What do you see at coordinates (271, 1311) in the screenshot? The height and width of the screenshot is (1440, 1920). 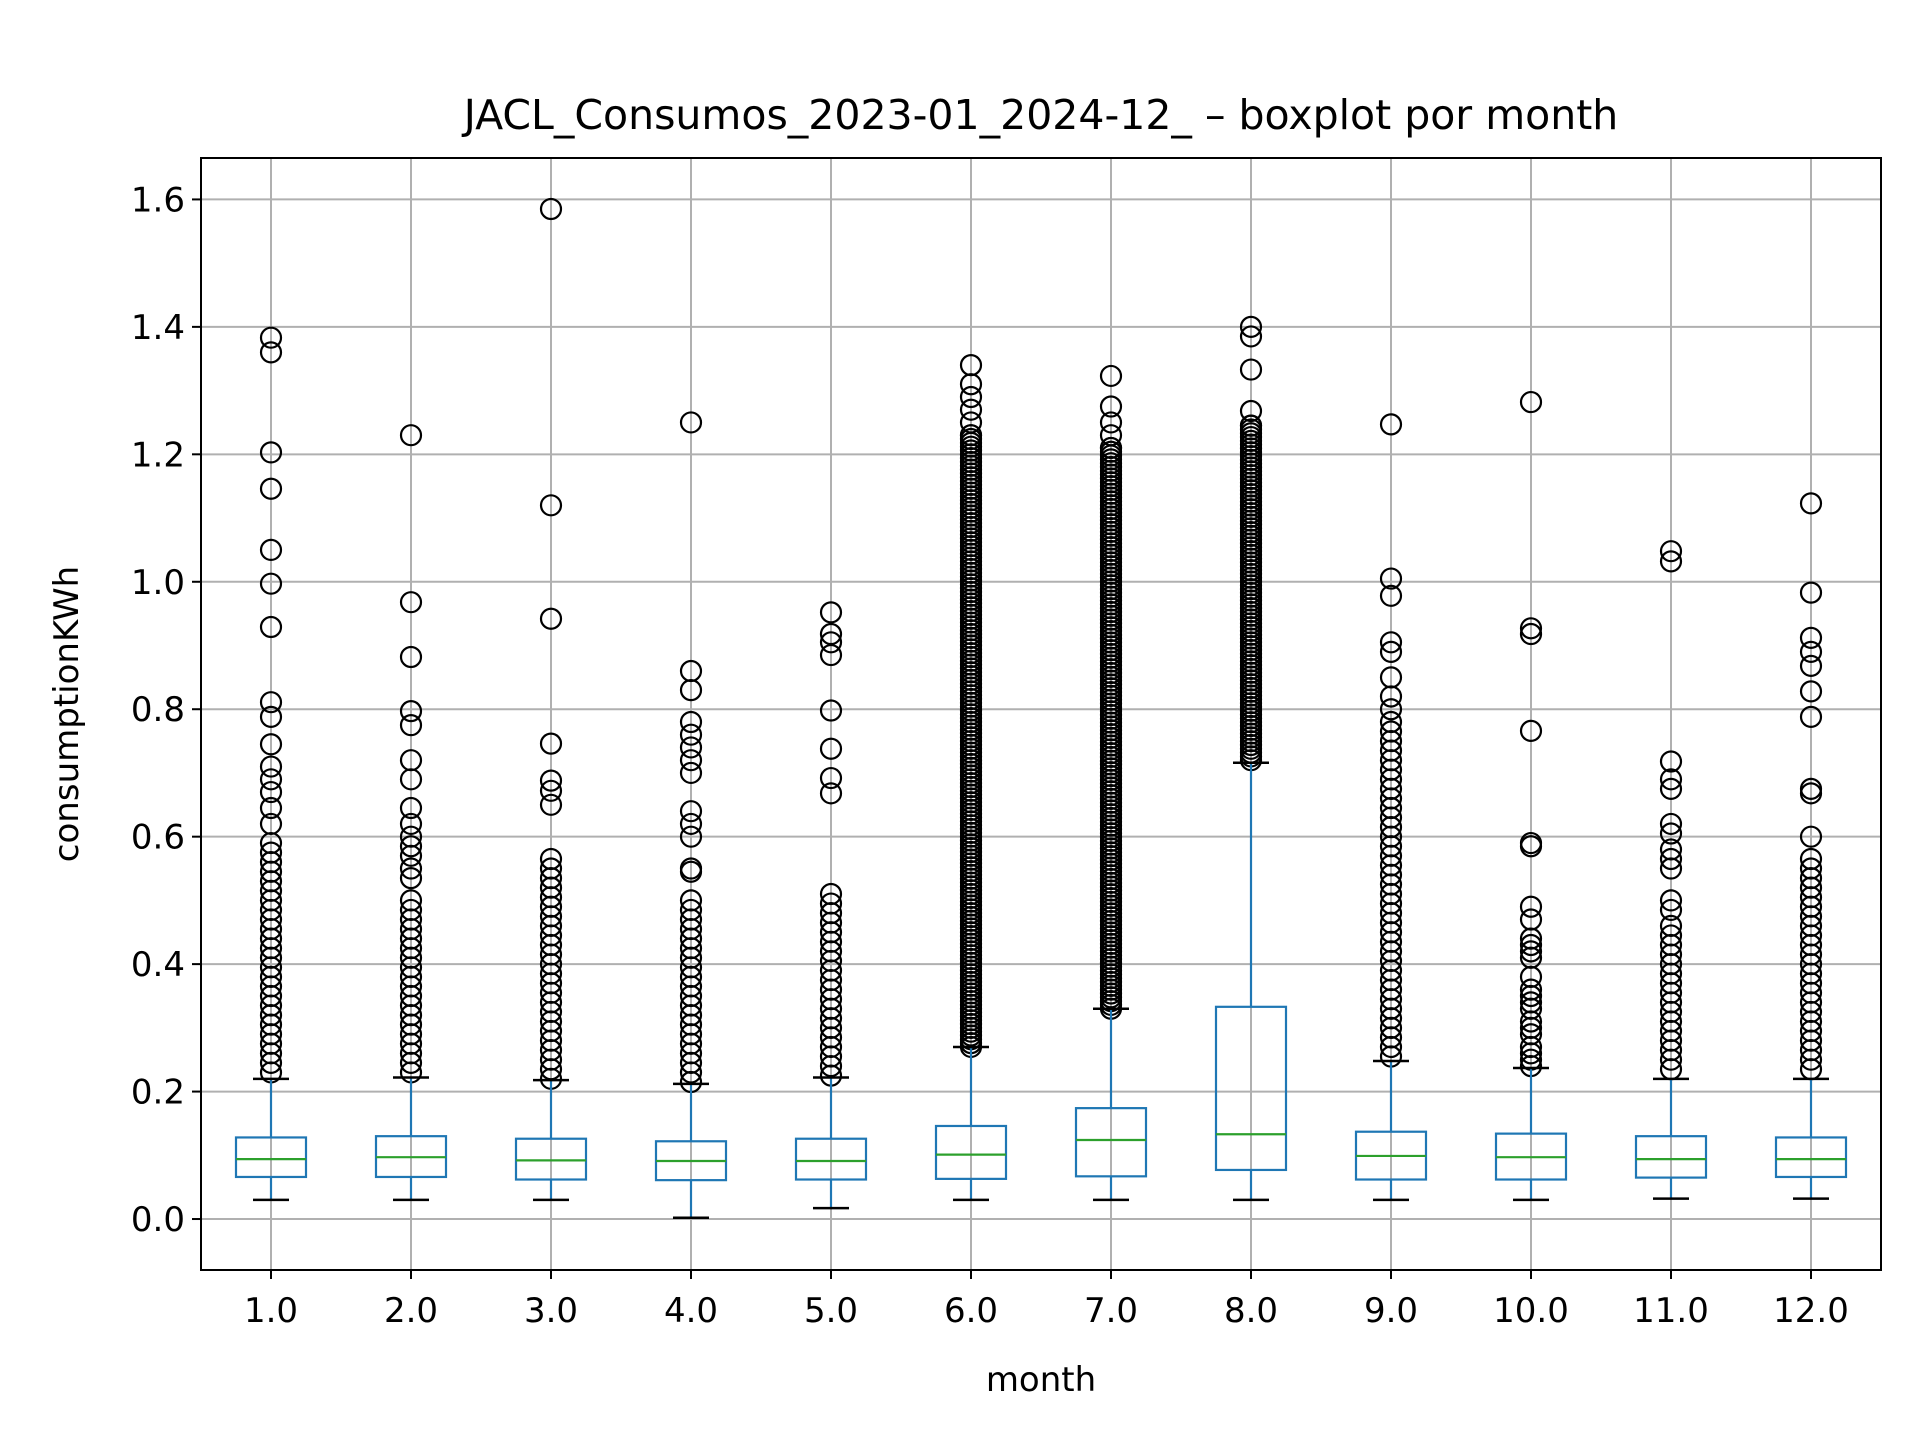 I see `x-tick-label: 1.0` at bounding box center [271, 1311].